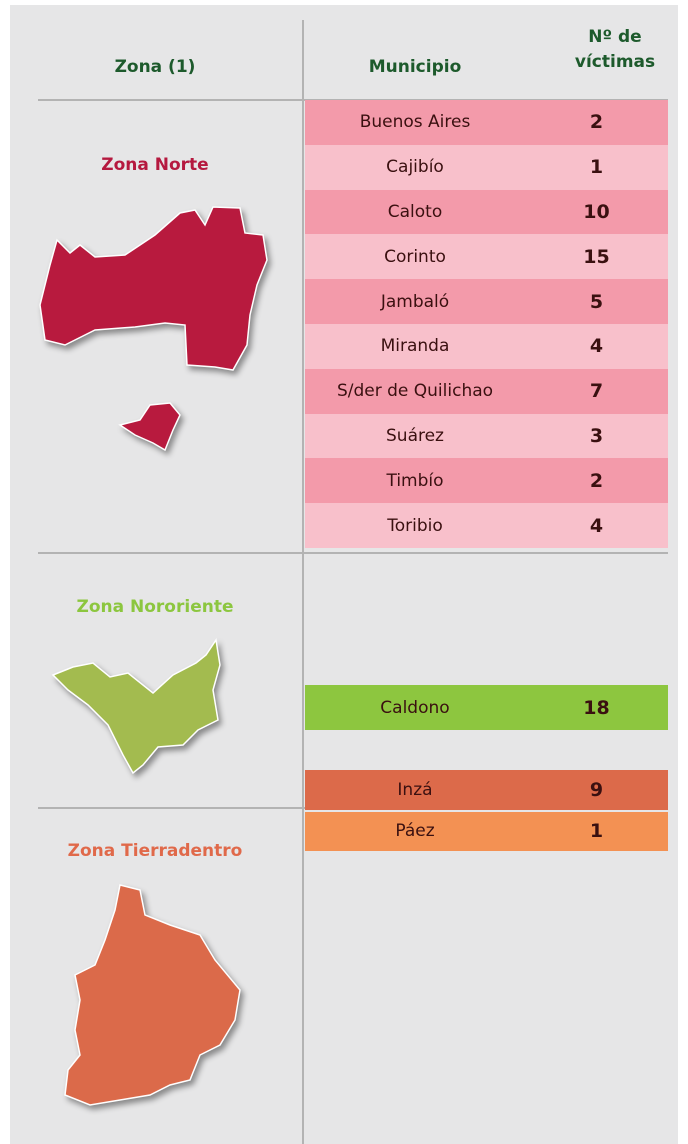 The width and height of the screenshot is (688, 1144). Describe the element at coordinates (615, 49) in the screenshot. I see `header-victims: Nº de víctimas` at that location.